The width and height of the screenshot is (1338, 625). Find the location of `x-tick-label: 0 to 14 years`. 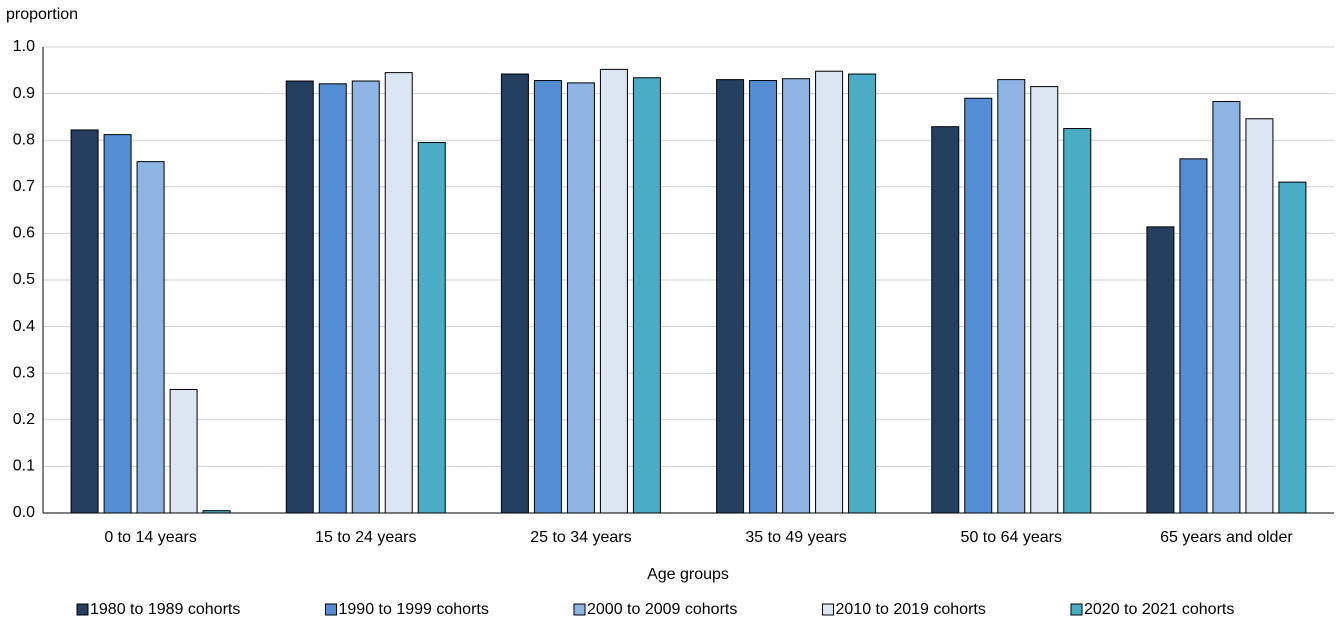

x-tick-label: 0 to 14 years is located at coordinates (150, 537).